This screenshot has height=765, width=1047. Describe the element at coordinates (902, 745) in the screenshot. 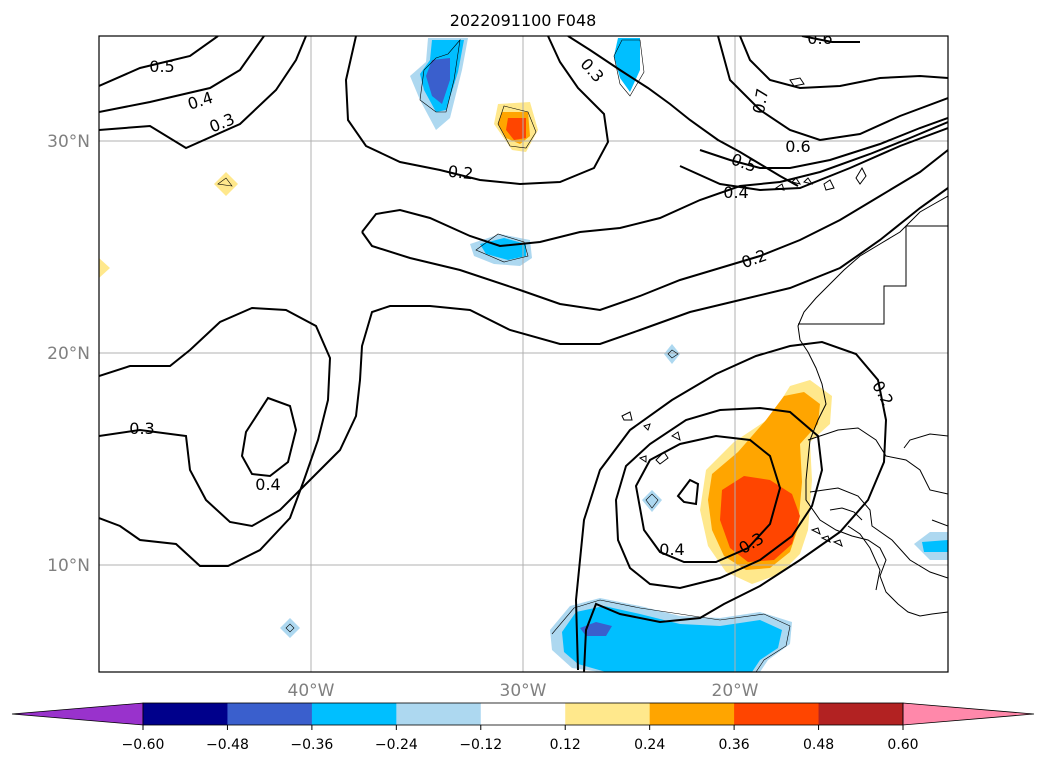

I see `colorbar-tick-label: 0.60` at that location.